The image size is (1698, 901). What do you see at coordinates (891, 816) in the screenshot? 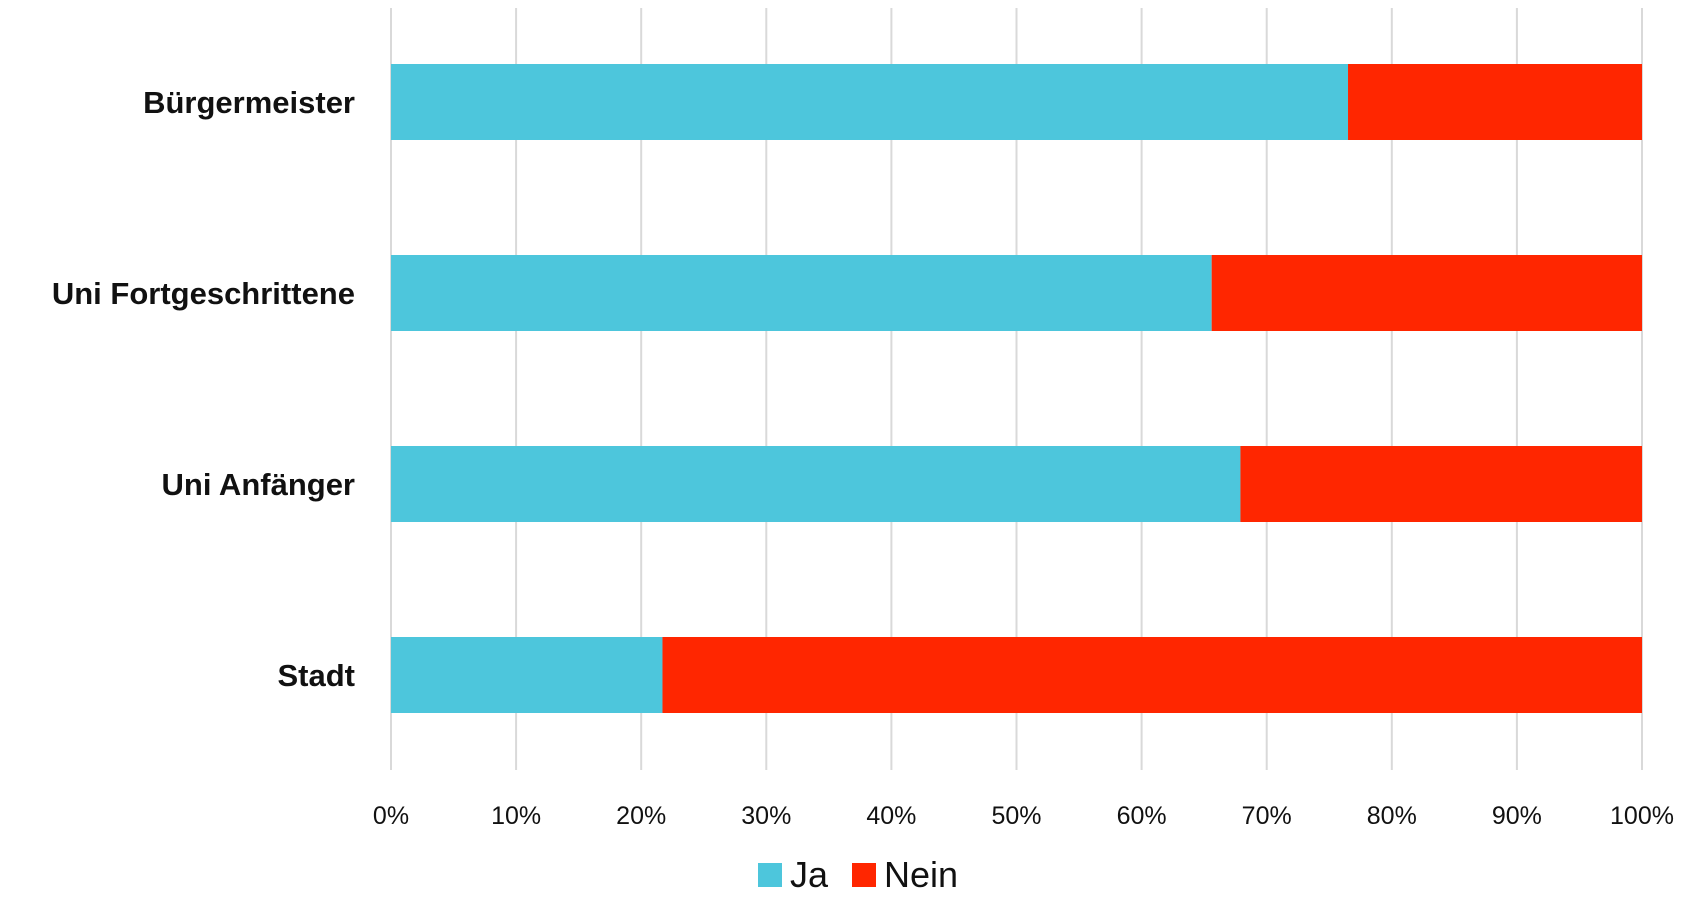
I see `x-tick-label: 40%` at bounding box center [891, 816].